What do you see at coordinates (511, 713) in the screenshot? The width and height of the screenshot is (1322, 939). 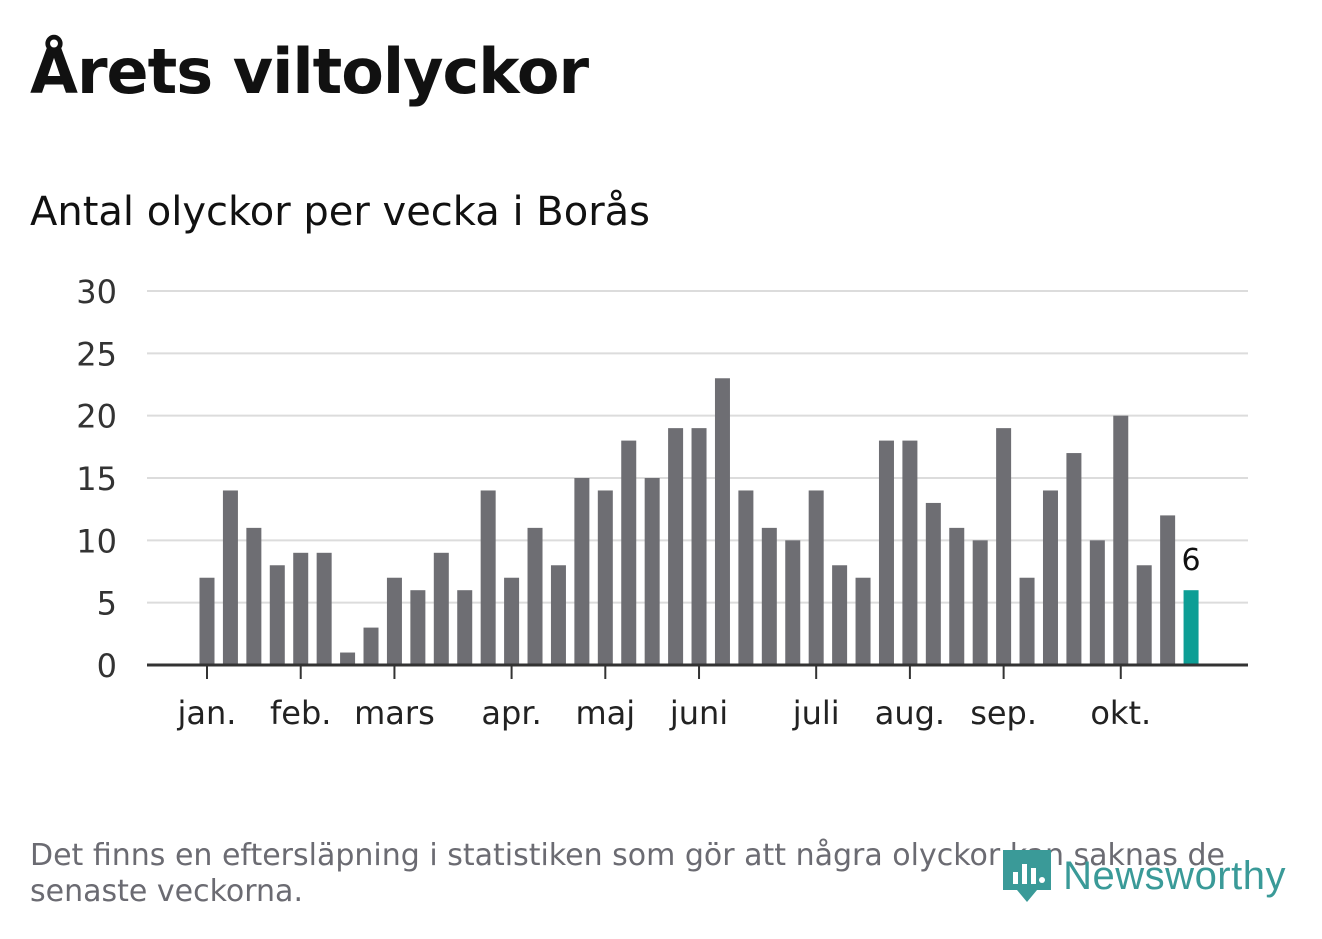 I see `x-tick-label-apr.: apr.` at bounding box center [511, 713].